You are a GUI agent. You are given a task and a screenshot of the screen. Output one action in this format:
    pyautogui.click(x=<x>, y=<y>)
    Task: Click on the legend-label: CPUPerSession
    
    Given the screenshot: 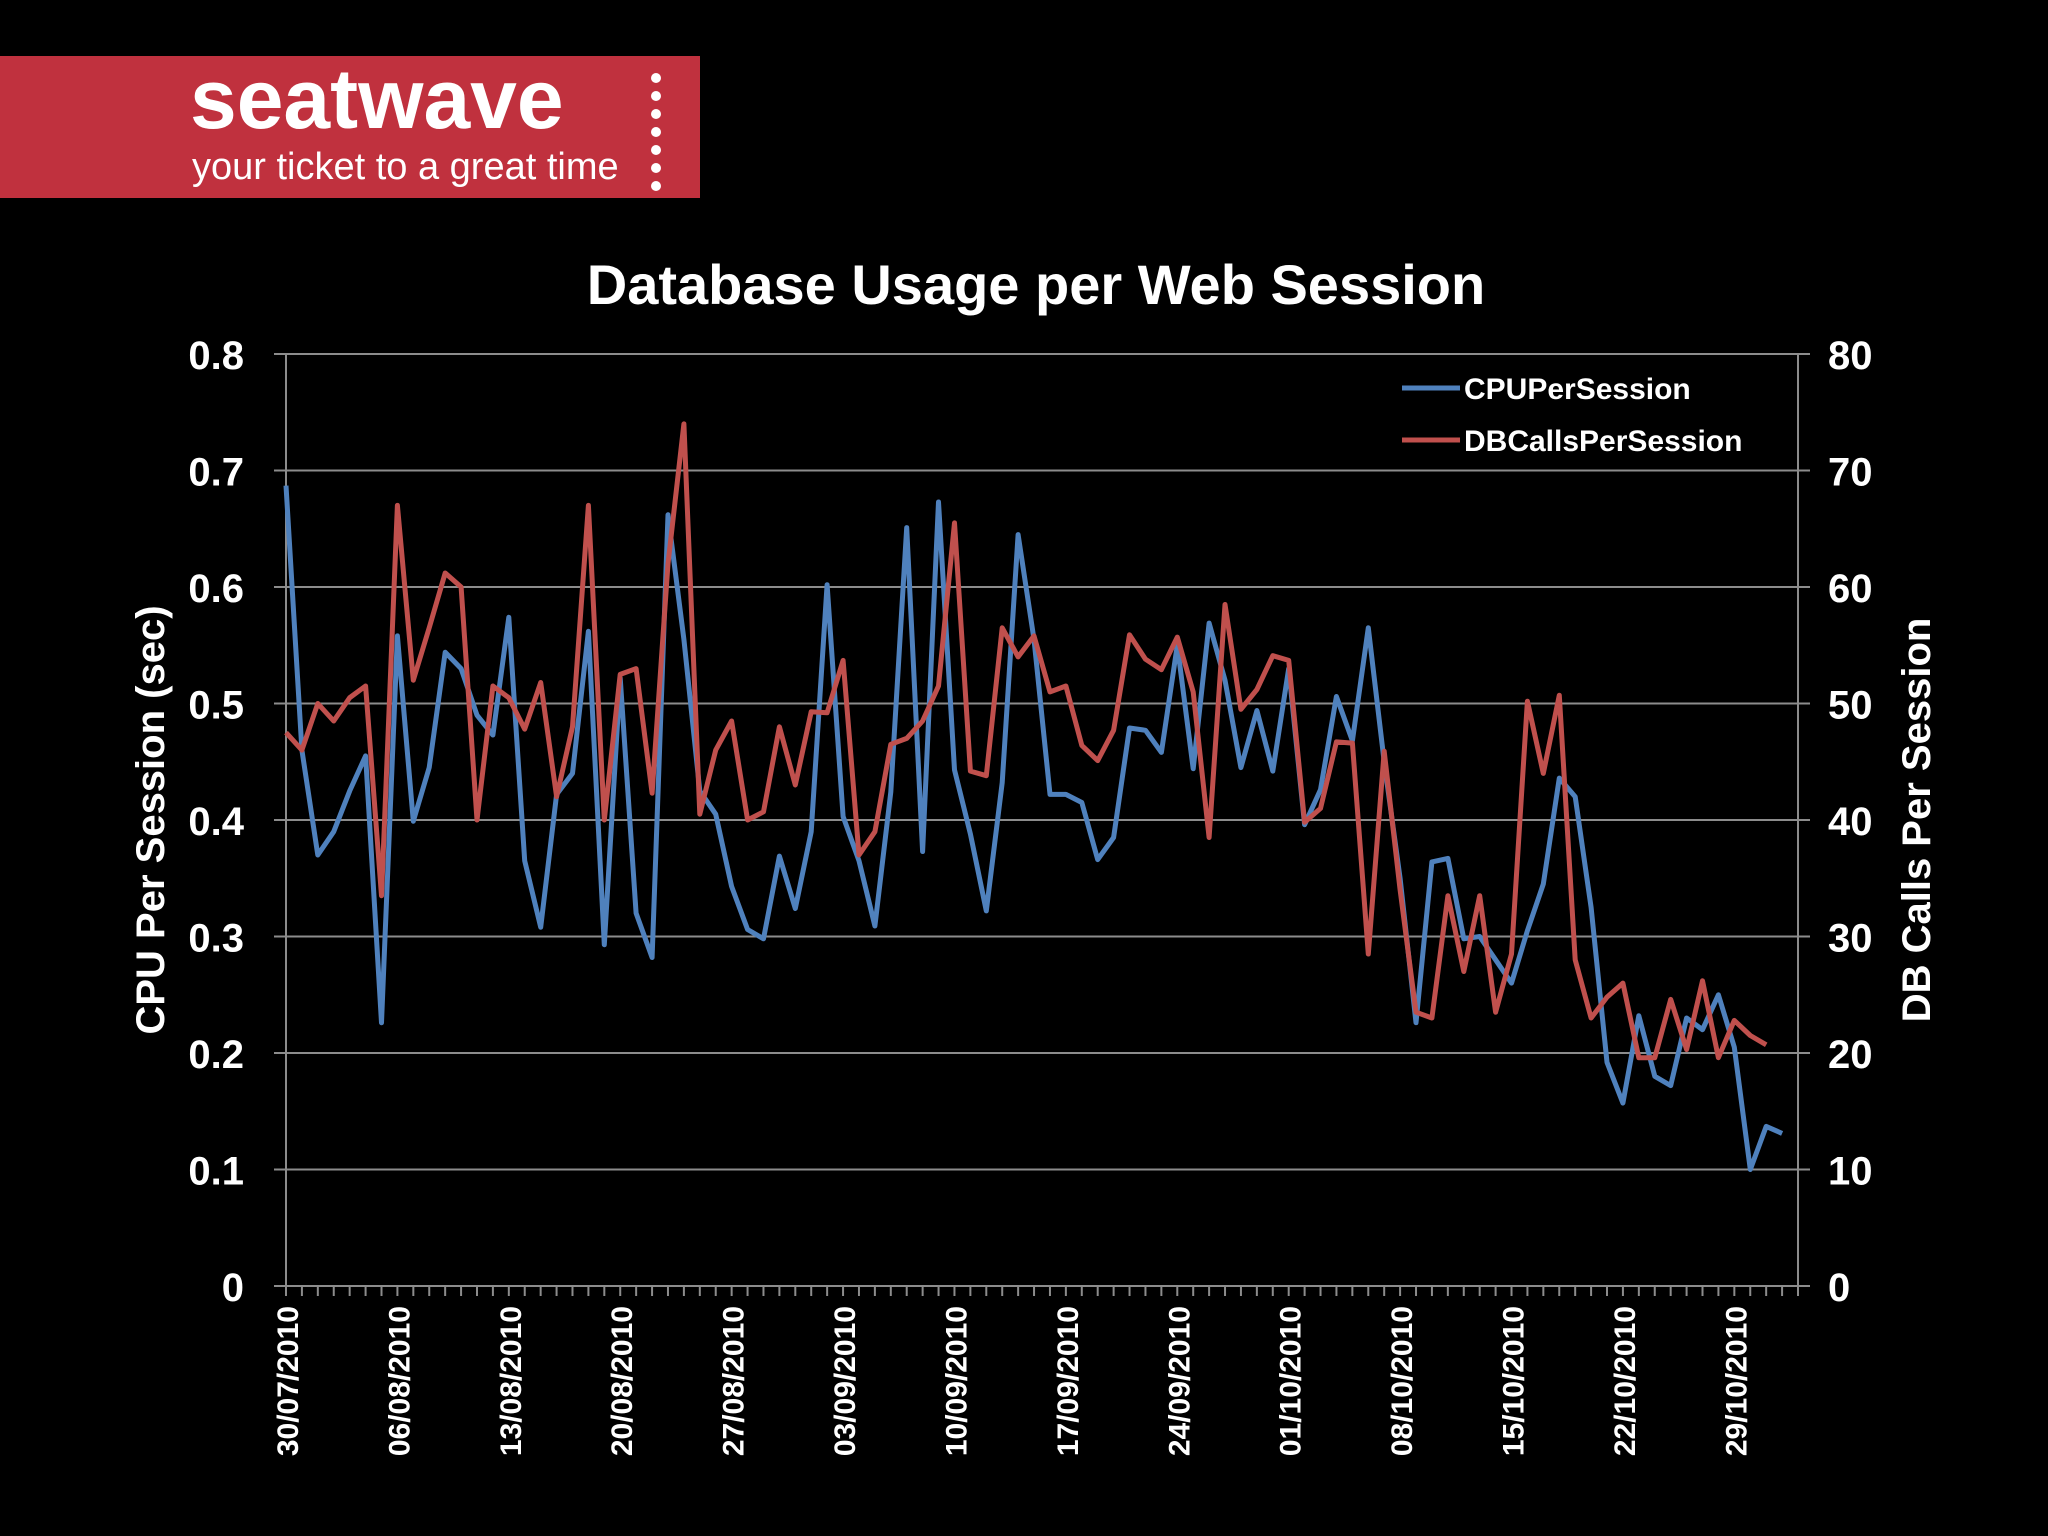 What is the action you would take?
    pyautogui.click(x=1577, y=389)
    